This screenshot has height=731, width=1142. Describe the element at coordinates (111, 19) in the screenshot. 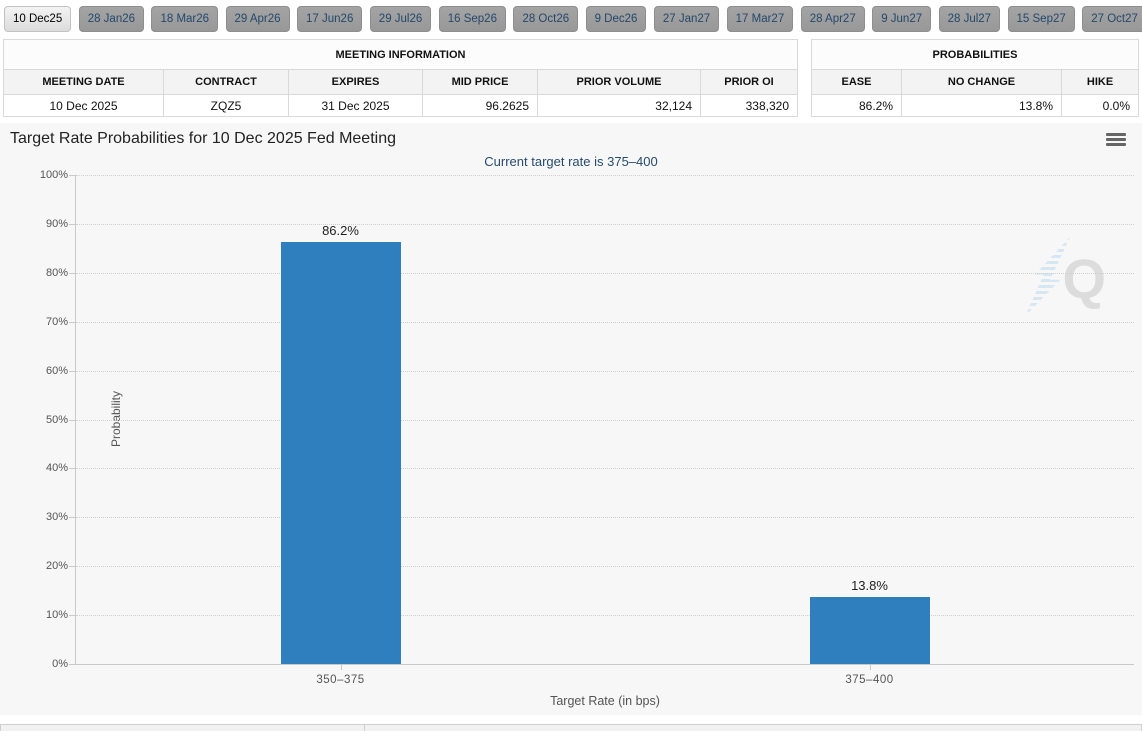

I see `tab-meeting-date-1: 28 Jan26` at that location.